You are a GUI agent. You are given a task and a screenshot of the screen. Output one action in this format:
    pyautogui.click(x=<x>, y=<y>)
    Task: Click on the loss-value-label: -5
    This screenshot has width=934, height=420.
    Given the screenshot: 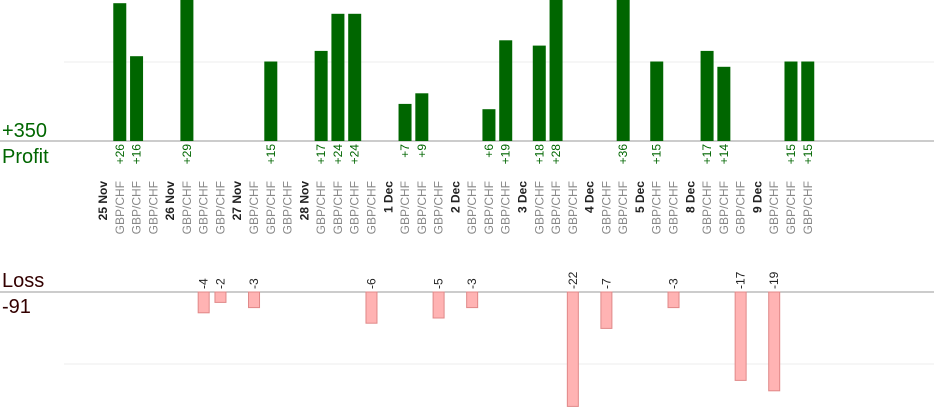 What is the action you would take?
    pyautogui.click(x=439, y=283)
    